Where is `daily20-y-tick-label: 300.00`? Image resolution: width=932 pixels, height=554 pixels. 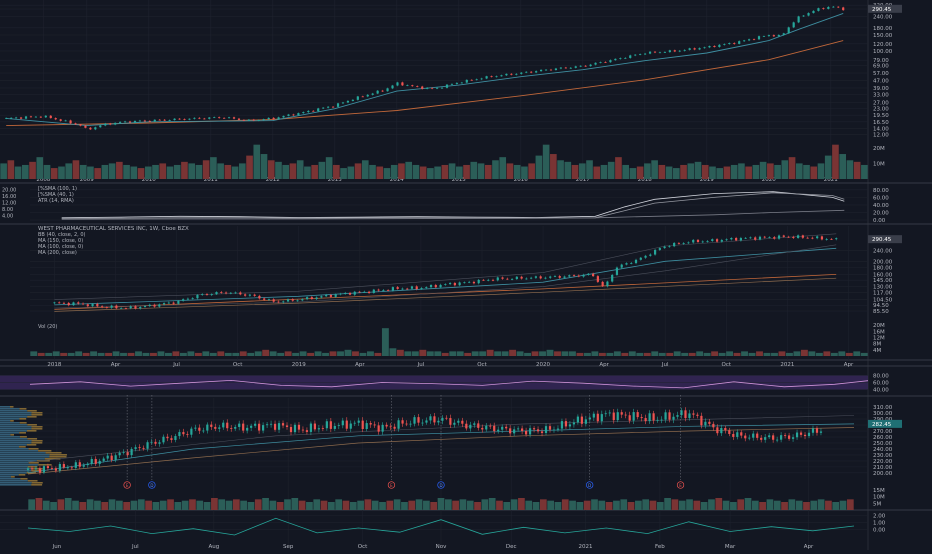 daily20-y-tick-label: 300.00 is located at coordinates (883, 414).